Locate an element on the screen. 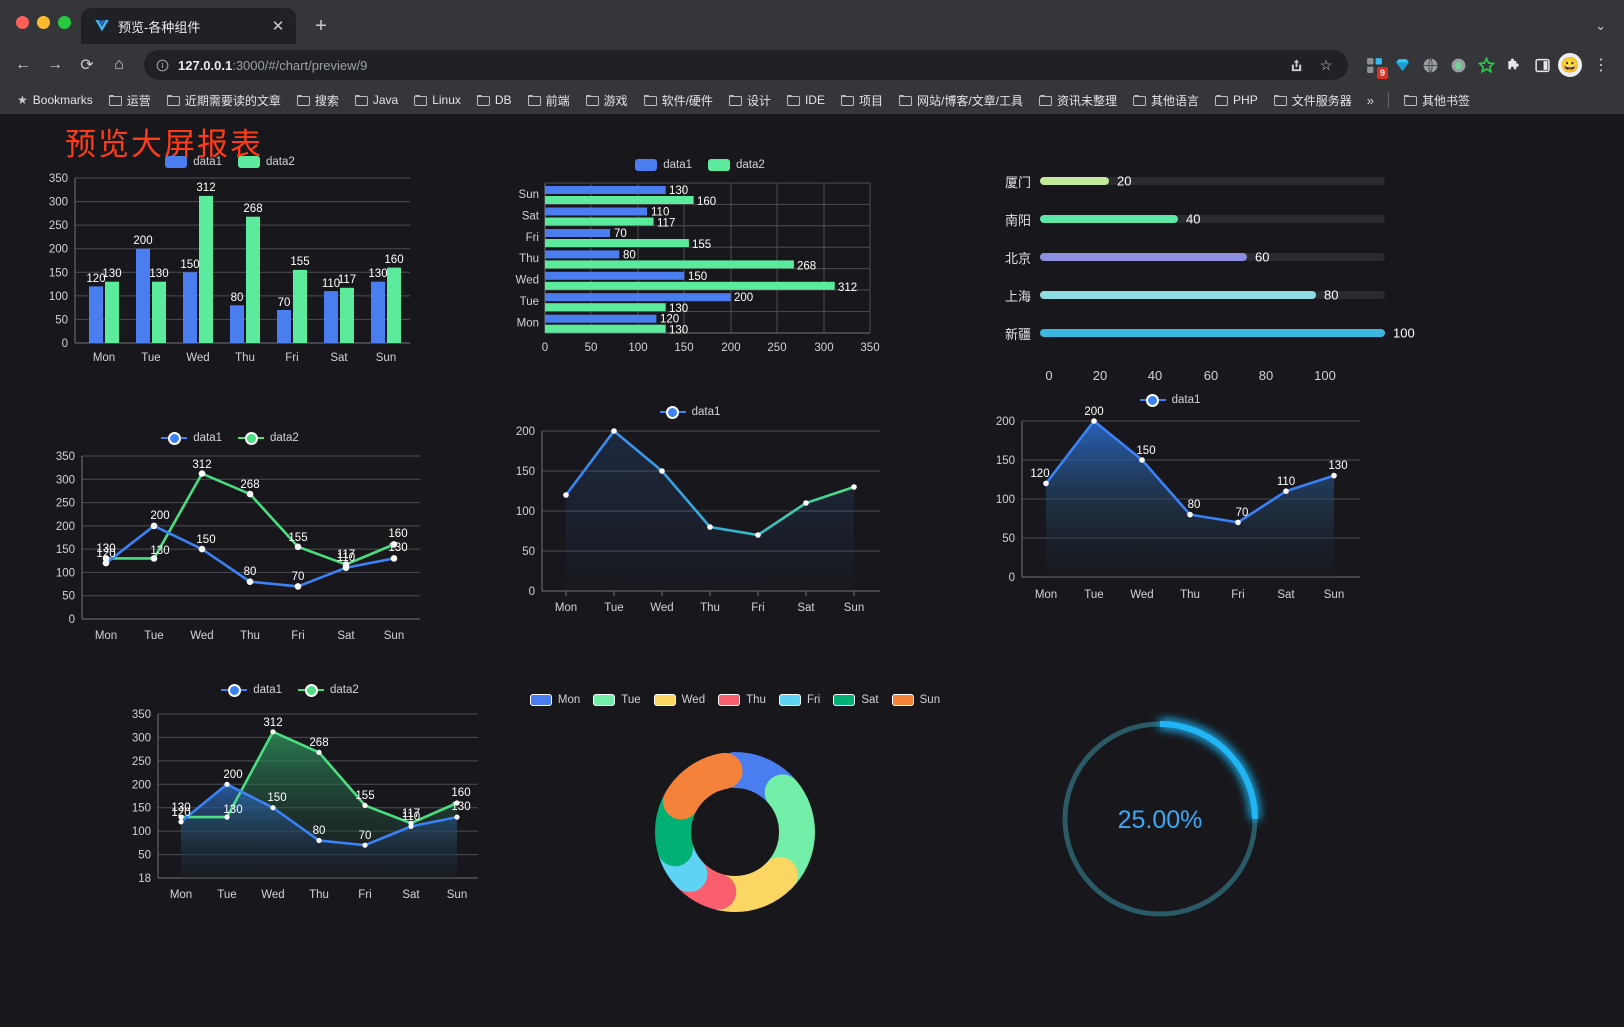  svg-text: 117 is located at coordinates (347, 280).